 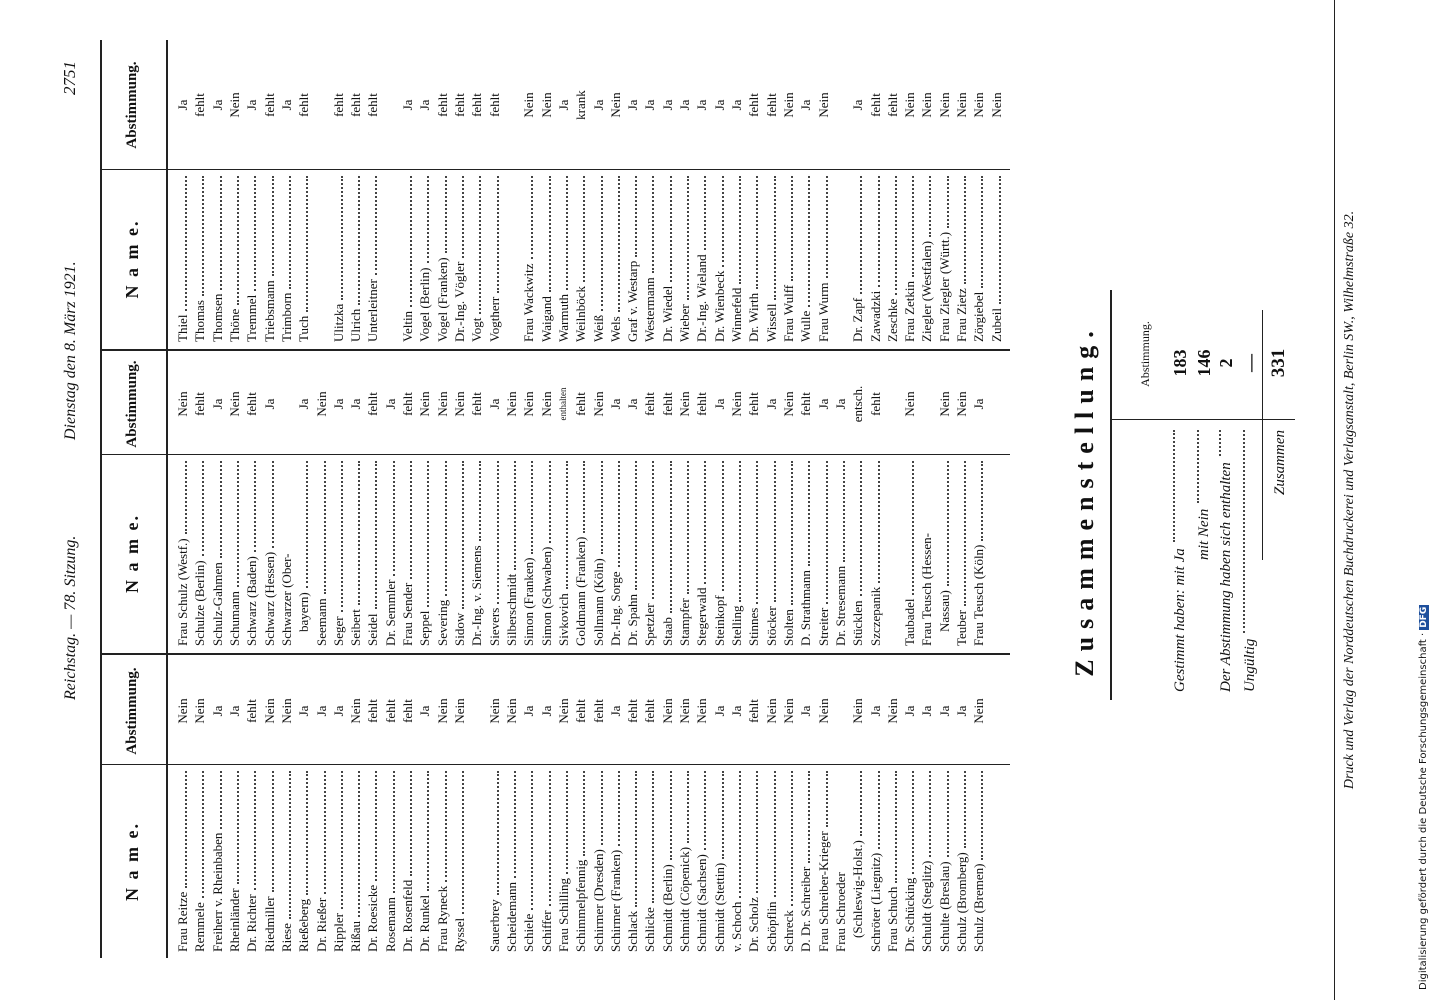 I want to click on voter-name: Dr.-Ing. Wieland, so click(x=702, y=298).